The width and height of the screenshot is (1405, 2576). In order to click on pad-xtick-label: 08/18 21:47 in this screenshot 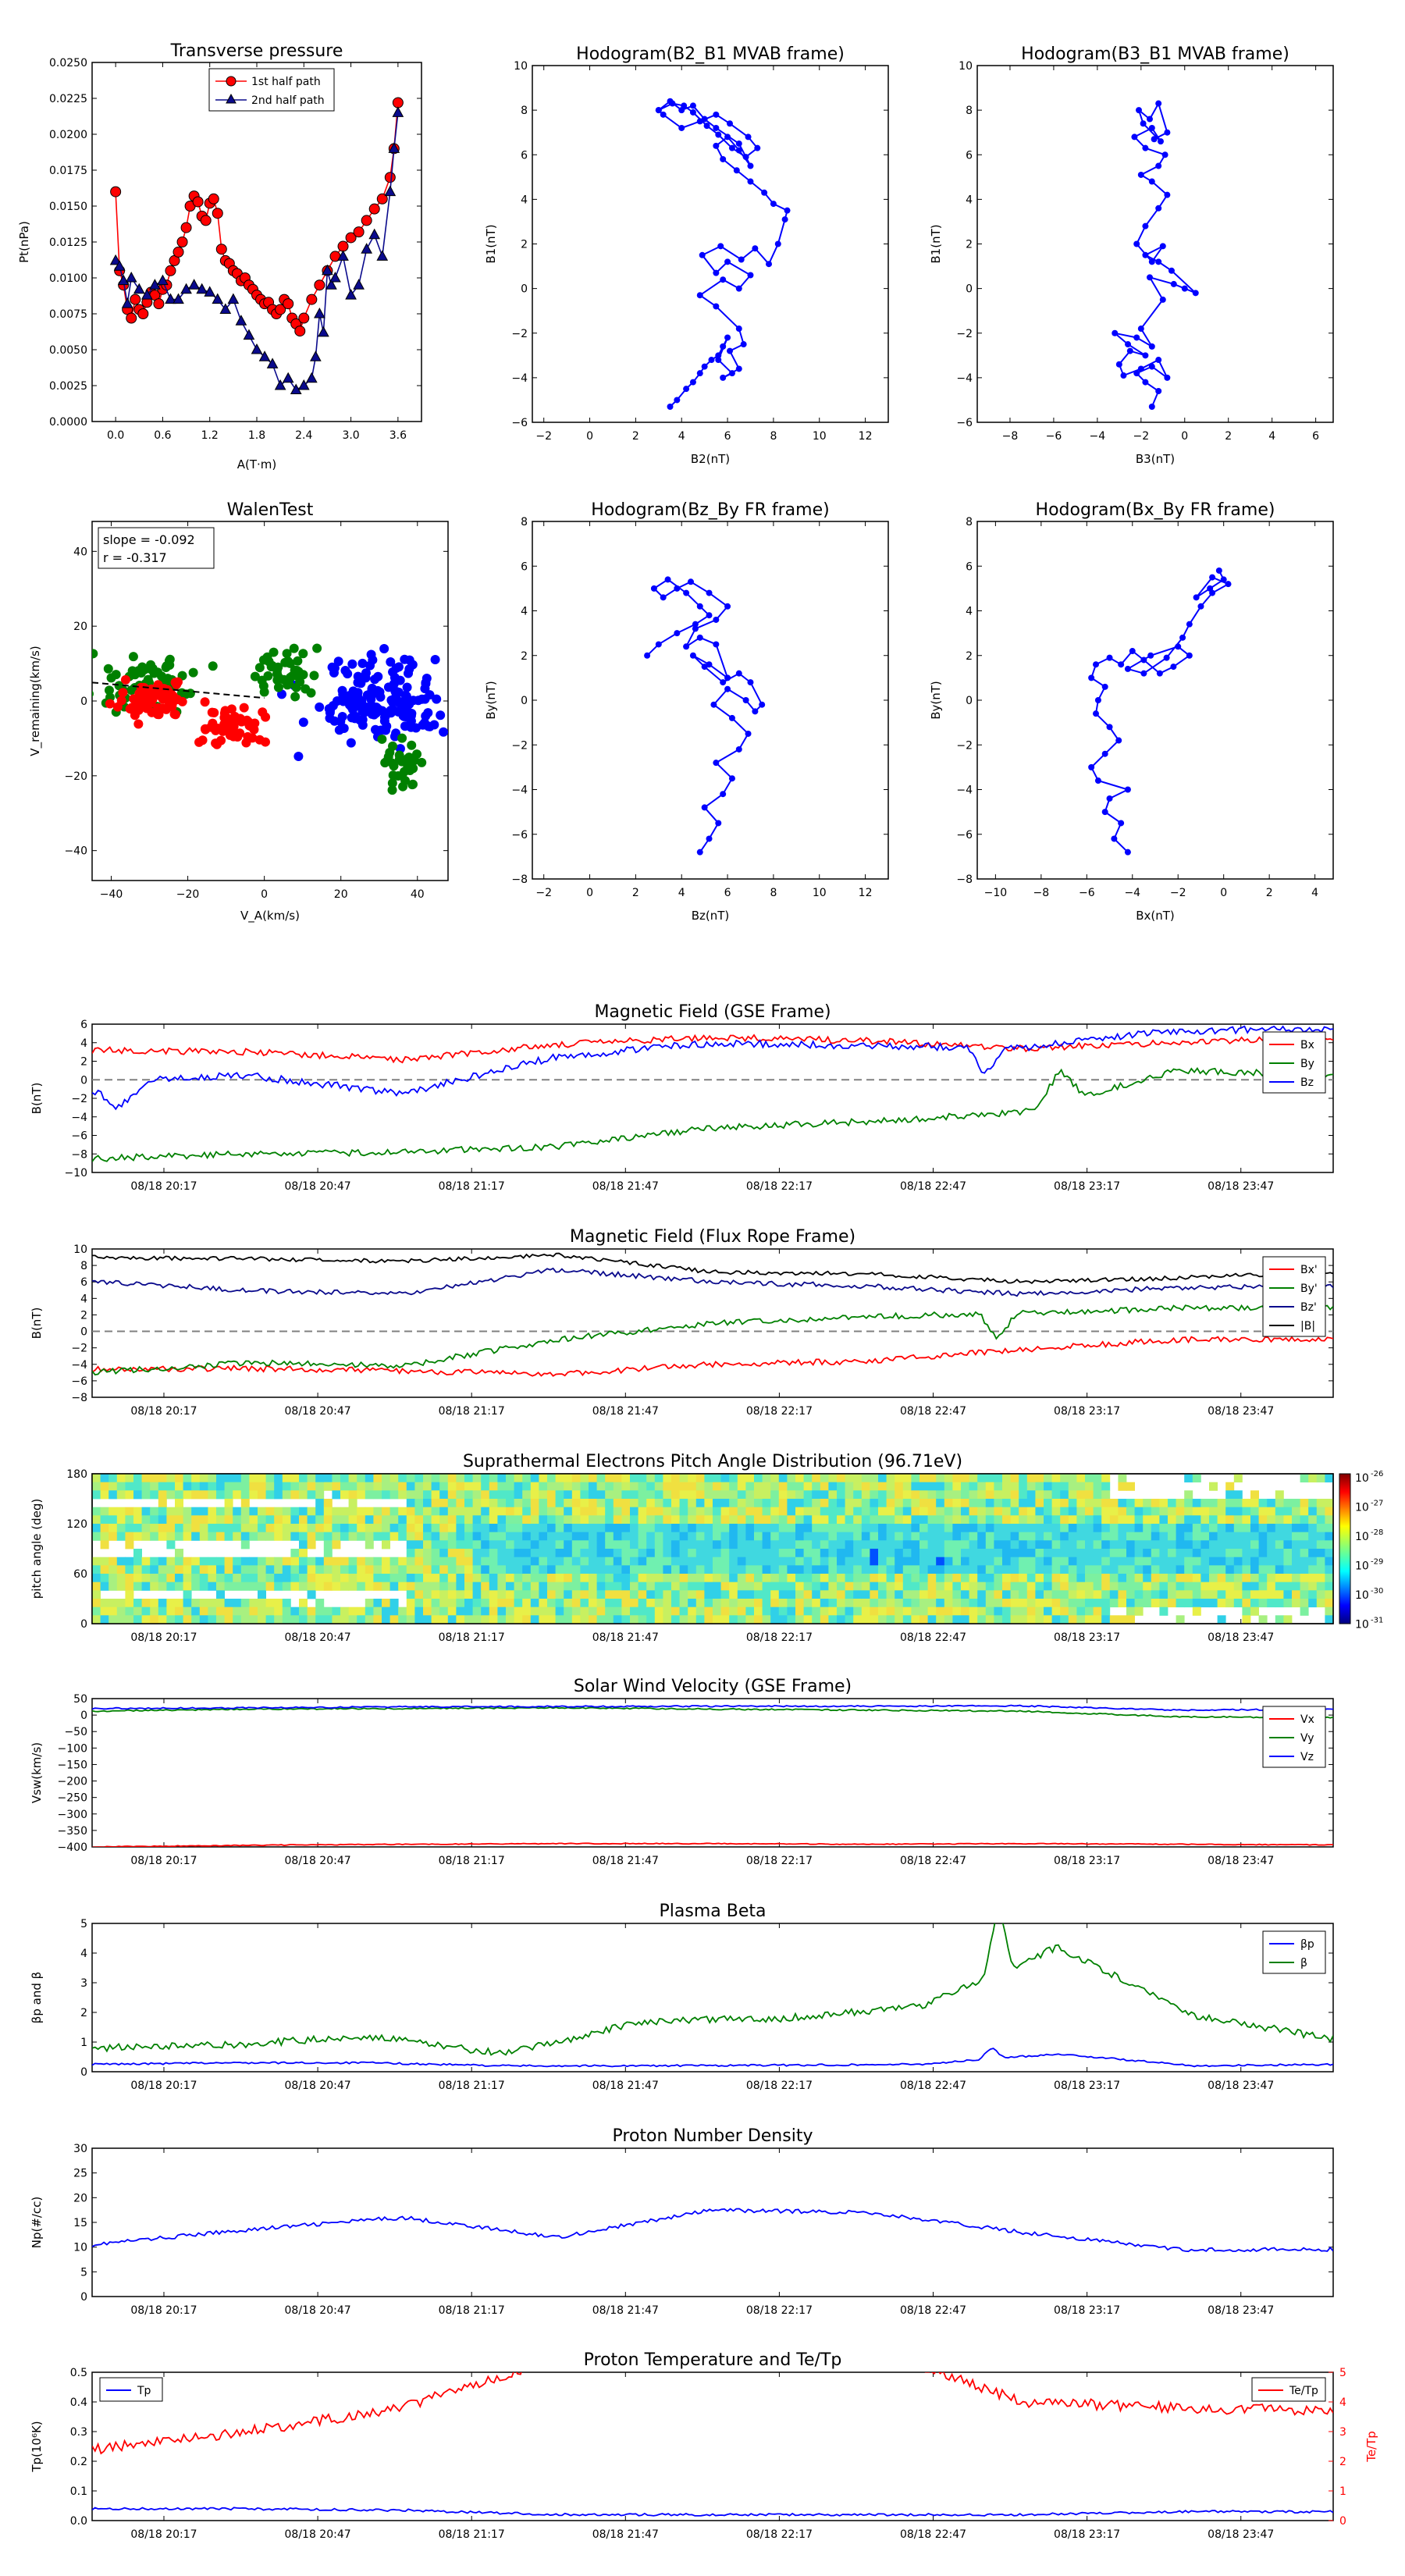, I will do `click(625, 1637)`.